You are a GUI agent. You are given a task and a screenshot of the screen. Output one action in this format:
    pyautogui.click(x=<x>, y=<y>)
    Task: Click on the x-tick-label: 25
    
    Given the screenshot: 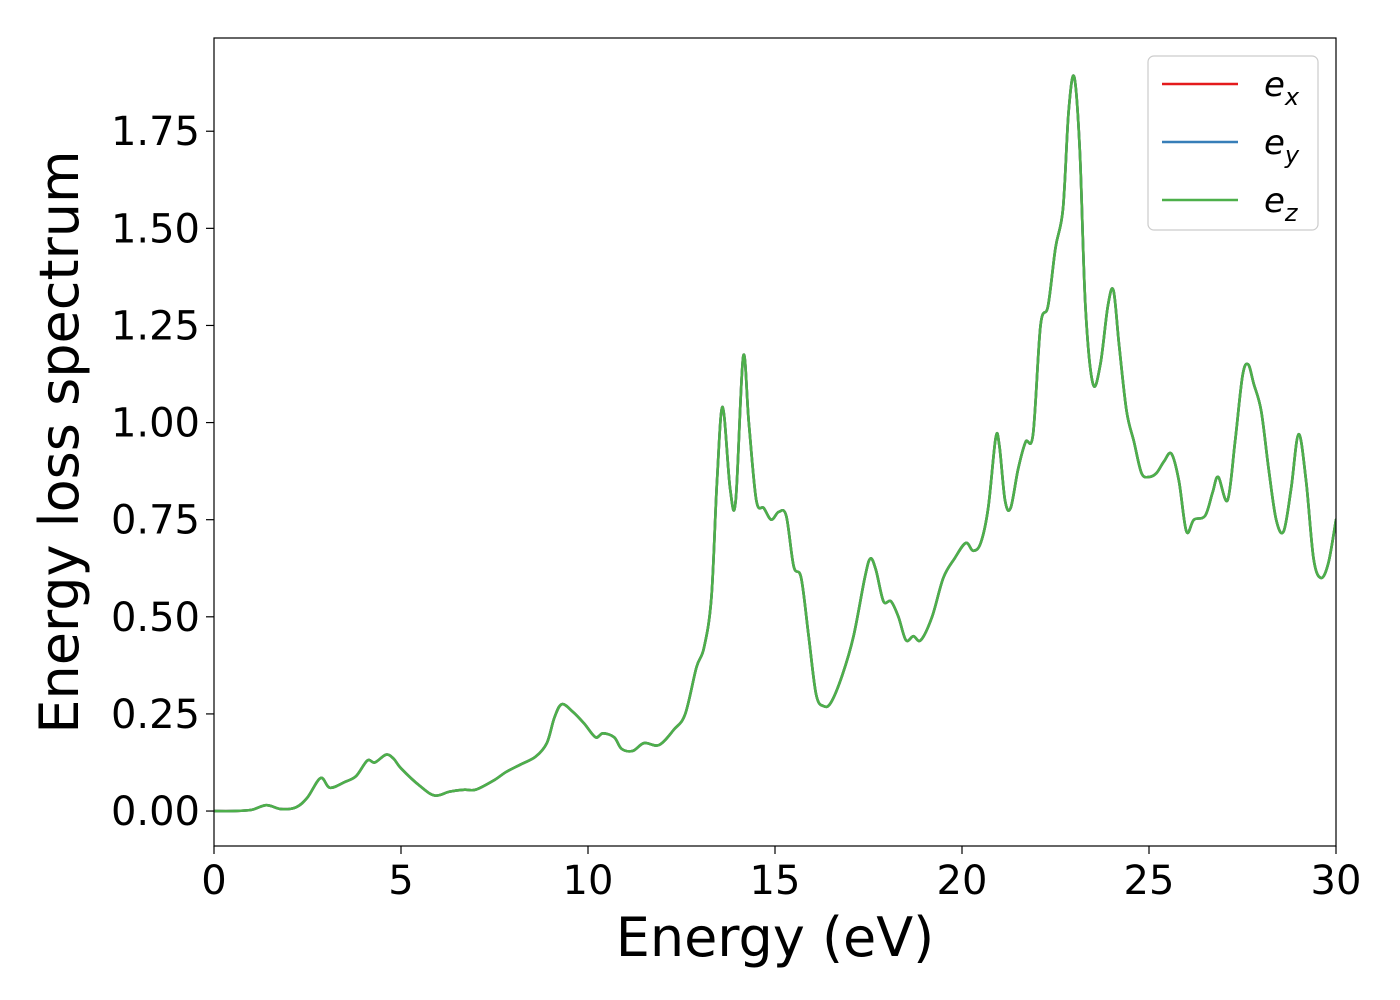 What is the action you would take?
    pyautogui.click(x=1149, y=881)
    